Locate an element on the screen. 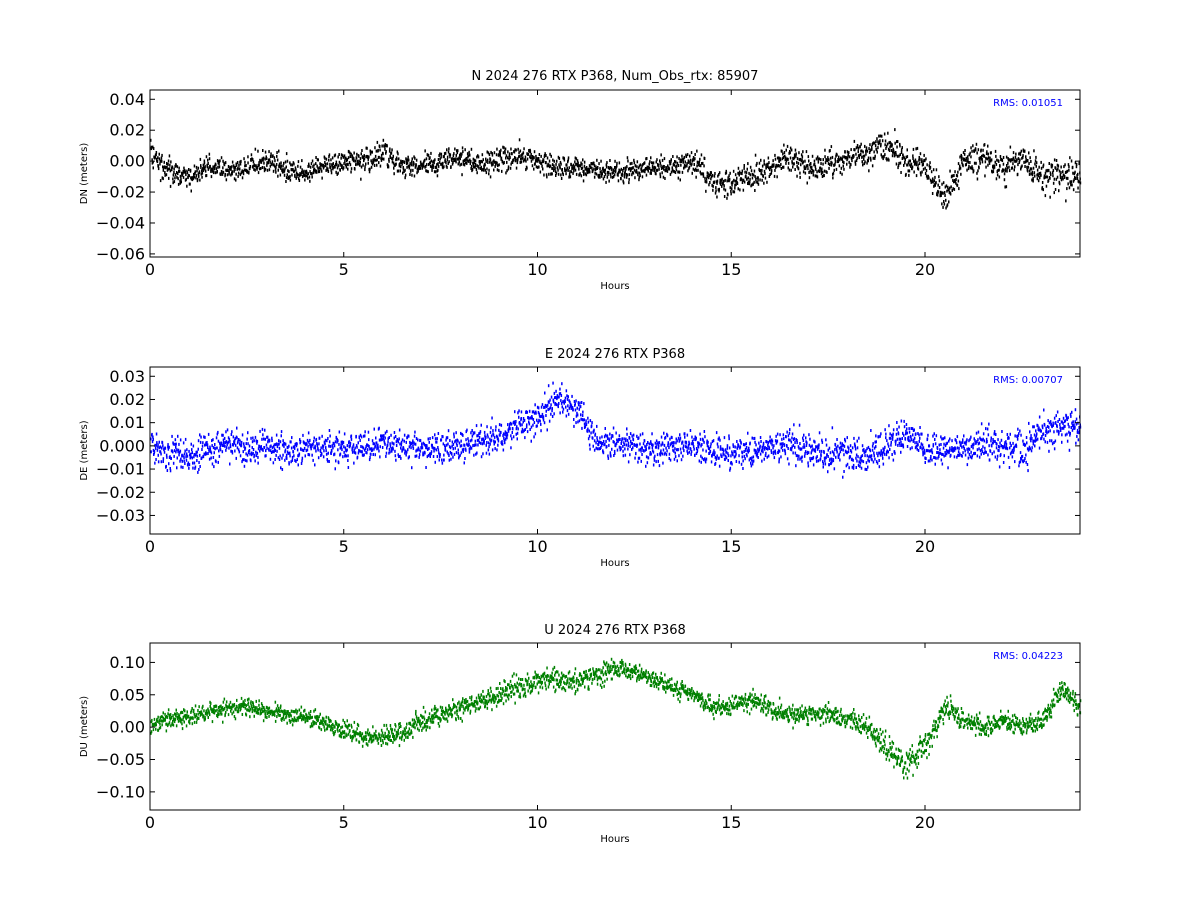 This screenshot has height=900, width=1200. north-x-ticks: 0 5 10 15 20 is located at coordinates (540, 184).